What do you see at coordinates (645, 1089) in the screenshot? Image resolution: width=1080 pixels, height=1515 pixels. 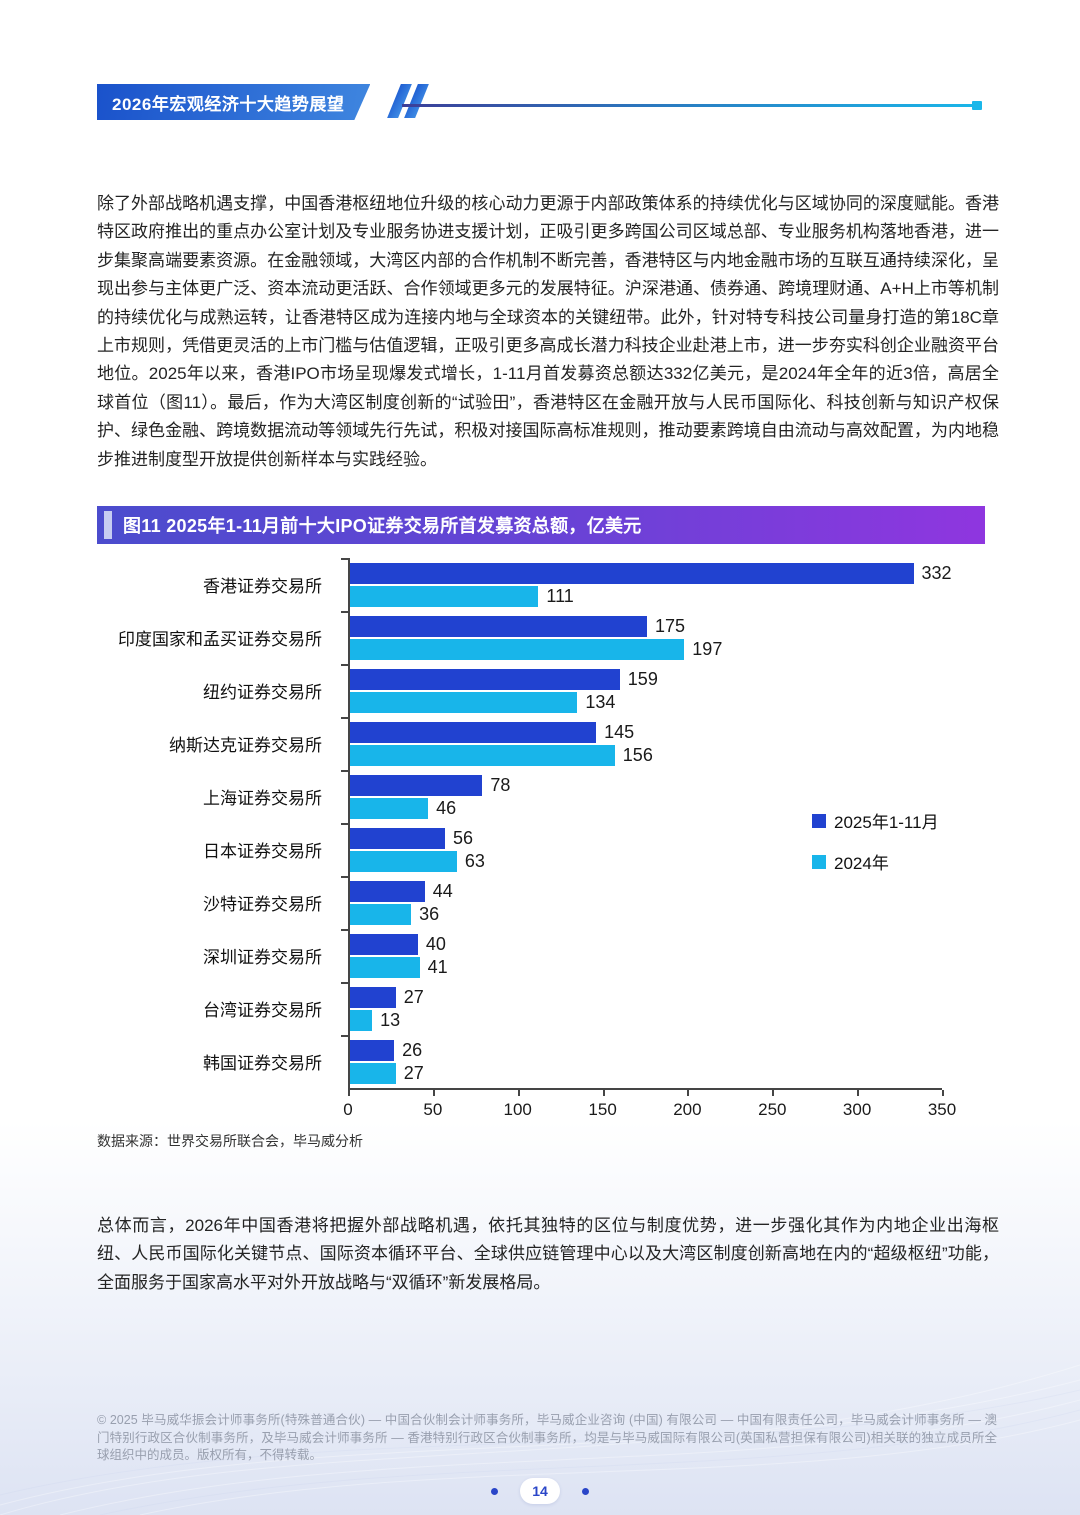 I see `x-axis-line` at bounding box center [645, 1089].